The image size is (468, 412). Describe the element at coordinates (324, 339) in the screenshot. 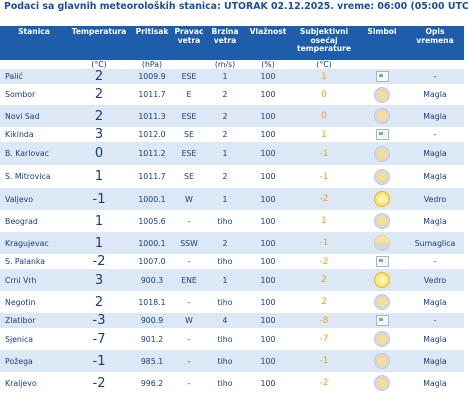

I see `feels-like-value: -7` at that location.